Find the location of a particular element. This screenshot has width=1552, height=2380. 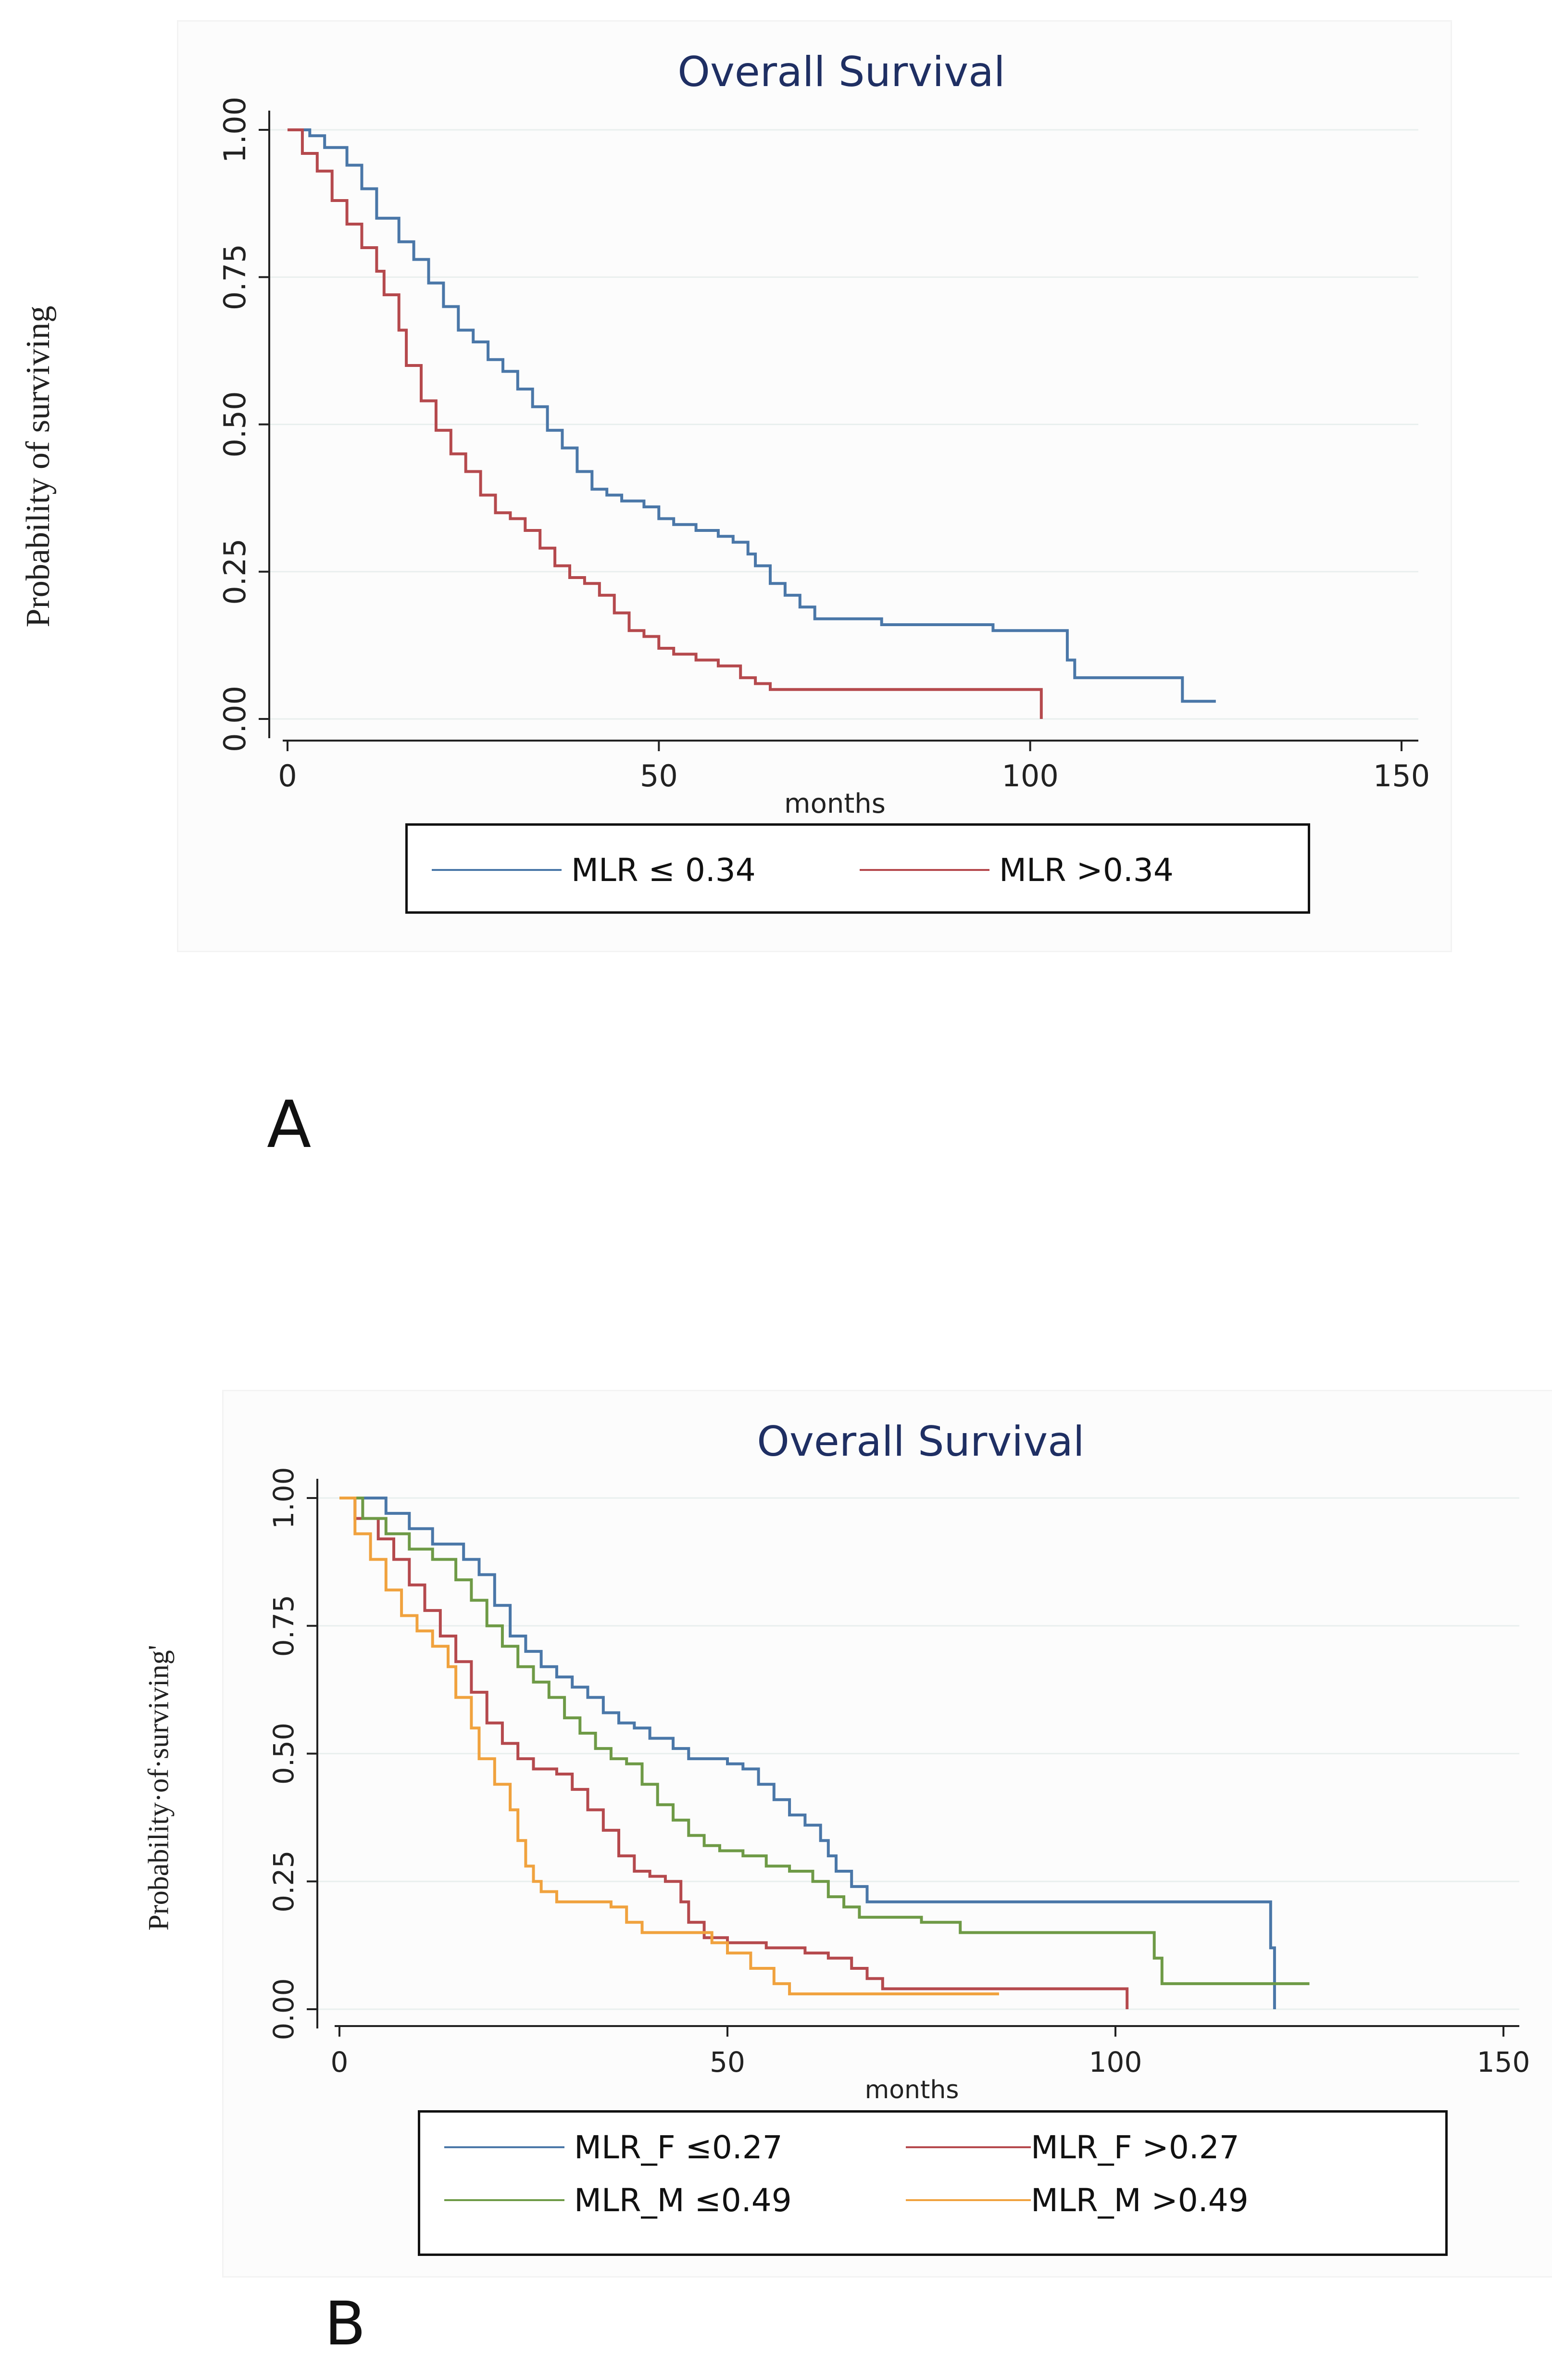

legend-label: MLR_M ≤0.49 is located at coordinates (683, 2200).